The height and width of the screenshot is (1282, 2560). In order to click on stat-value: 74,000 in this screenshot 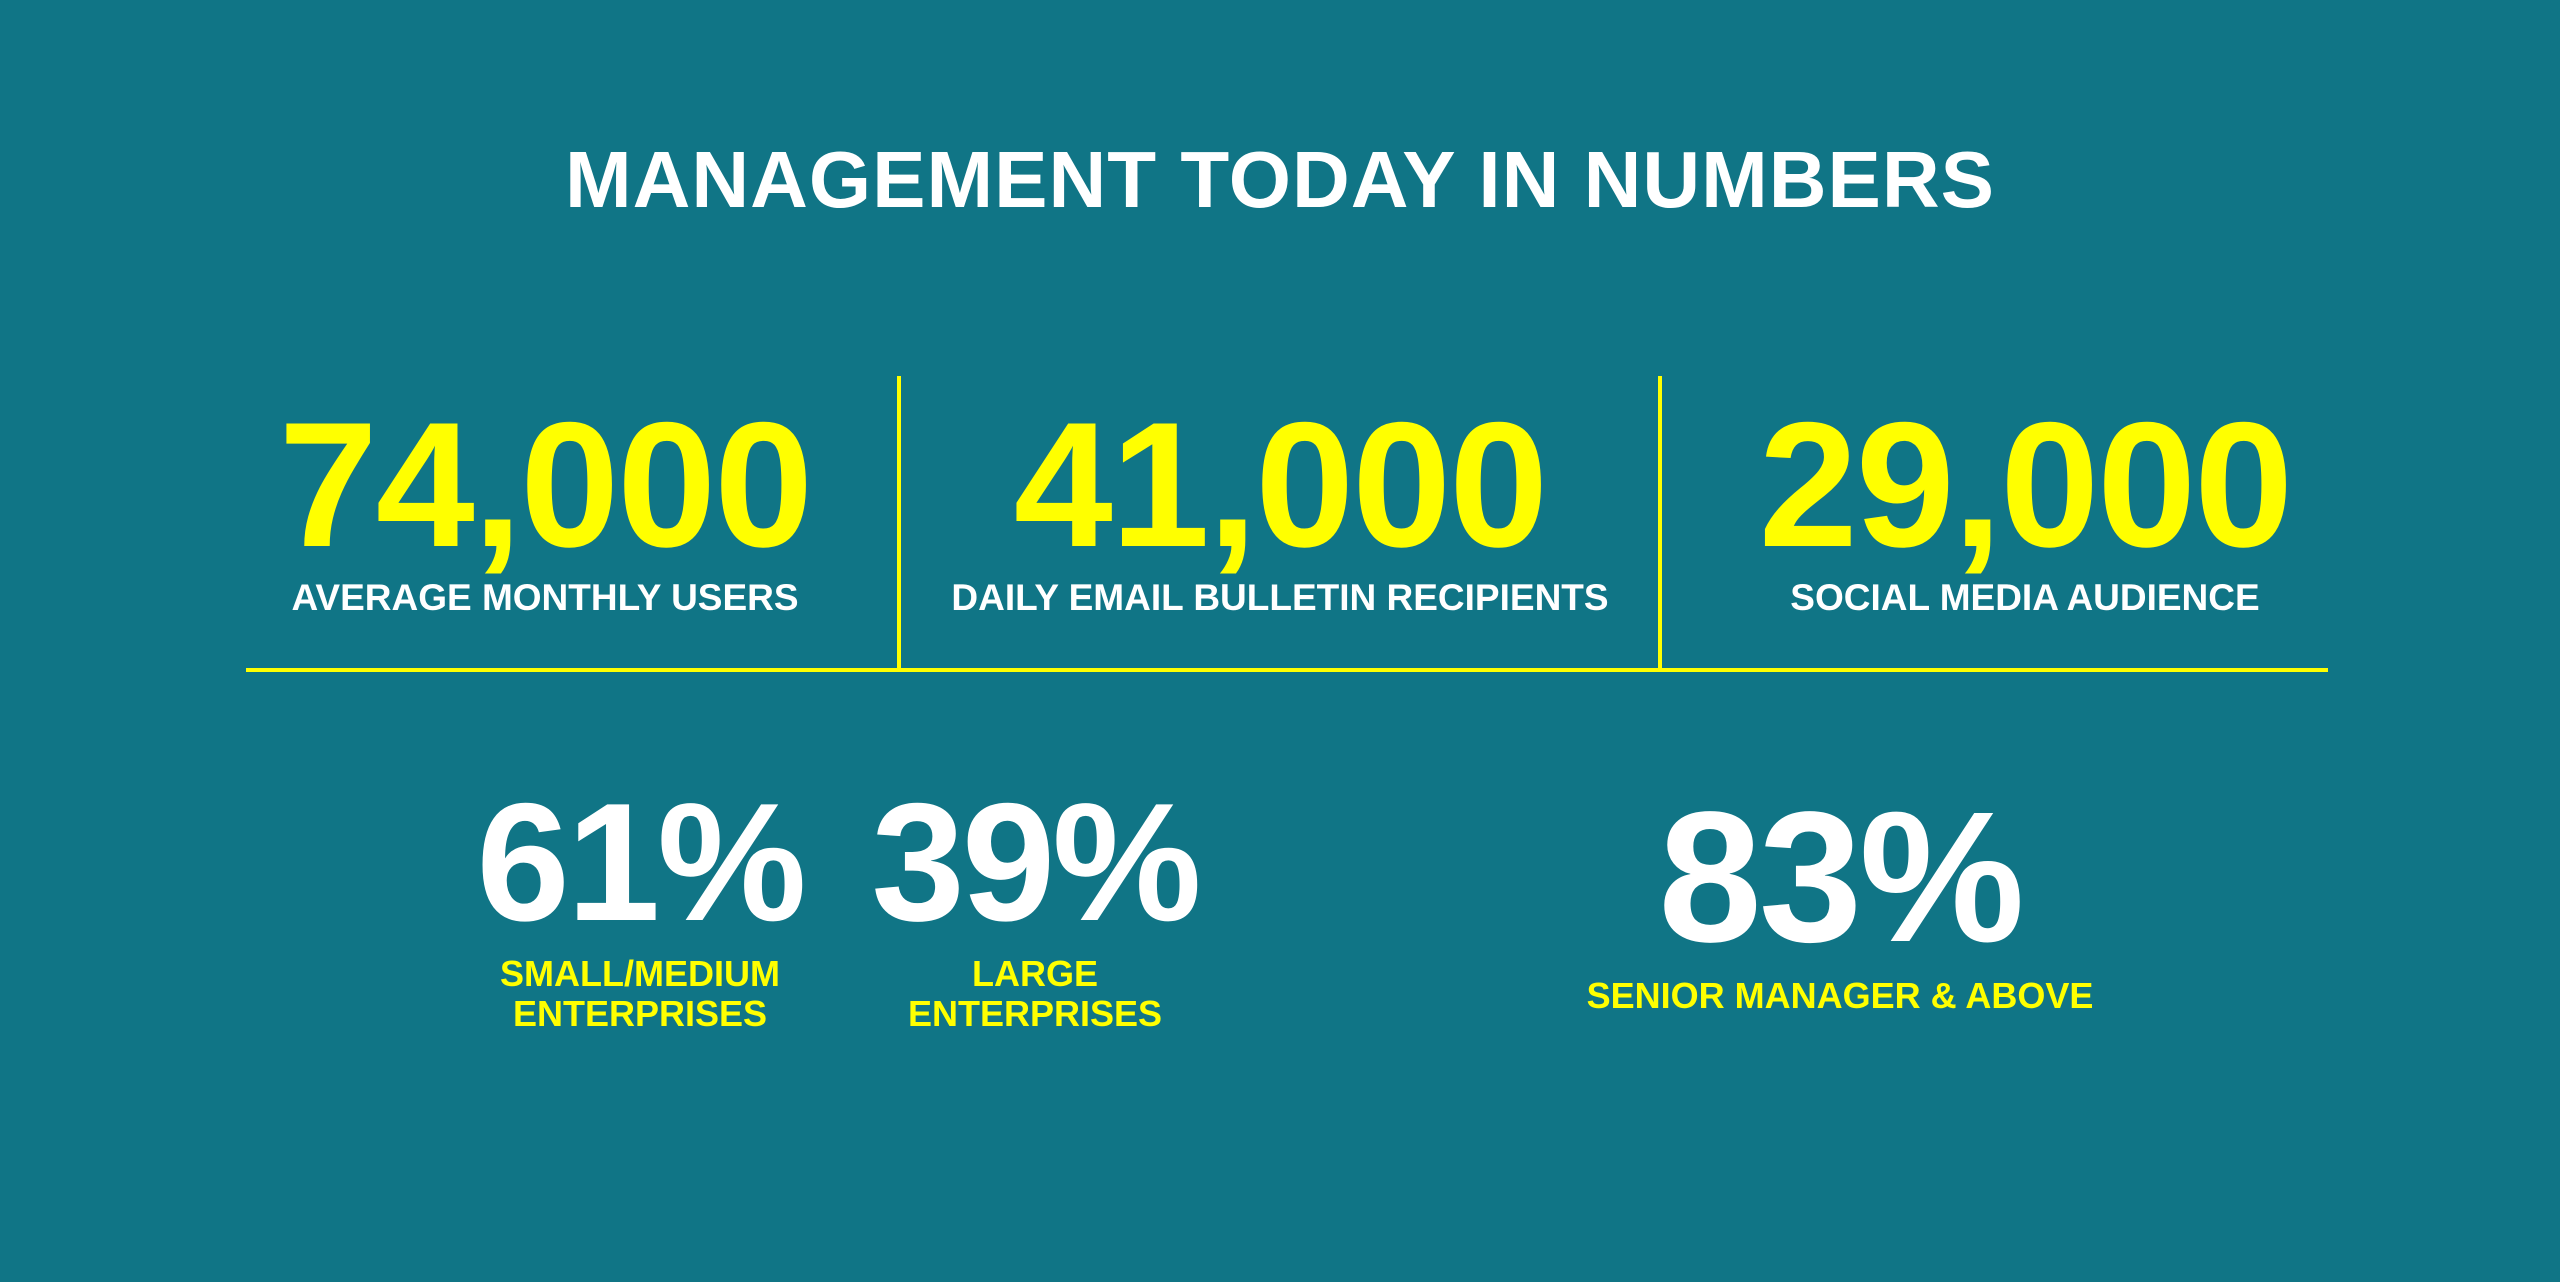, I will do `click(545, 484)`.